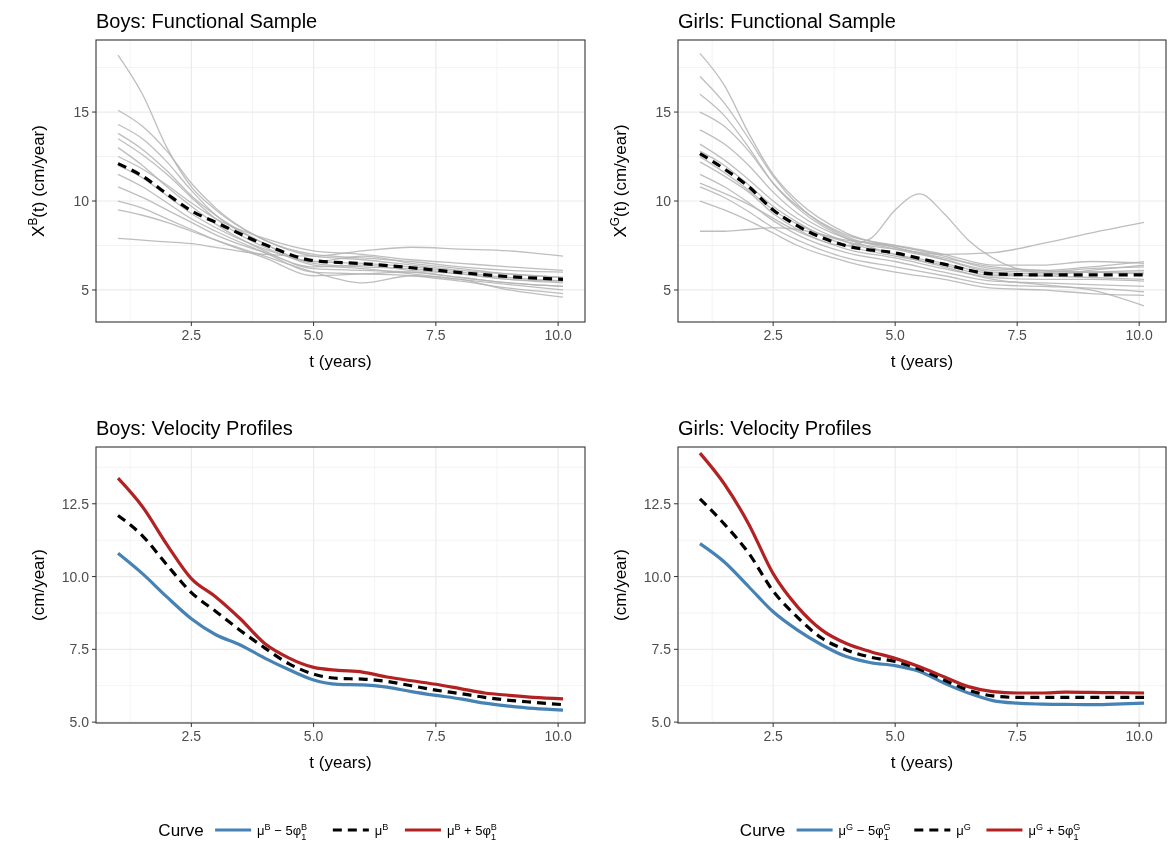 This screenshot has height=851, width=1169. What do you see at coordinates (775, 428) in the screenshot?
I see `chart-title: Girls: Velocity Profiles` at bounding box center [775, 428].